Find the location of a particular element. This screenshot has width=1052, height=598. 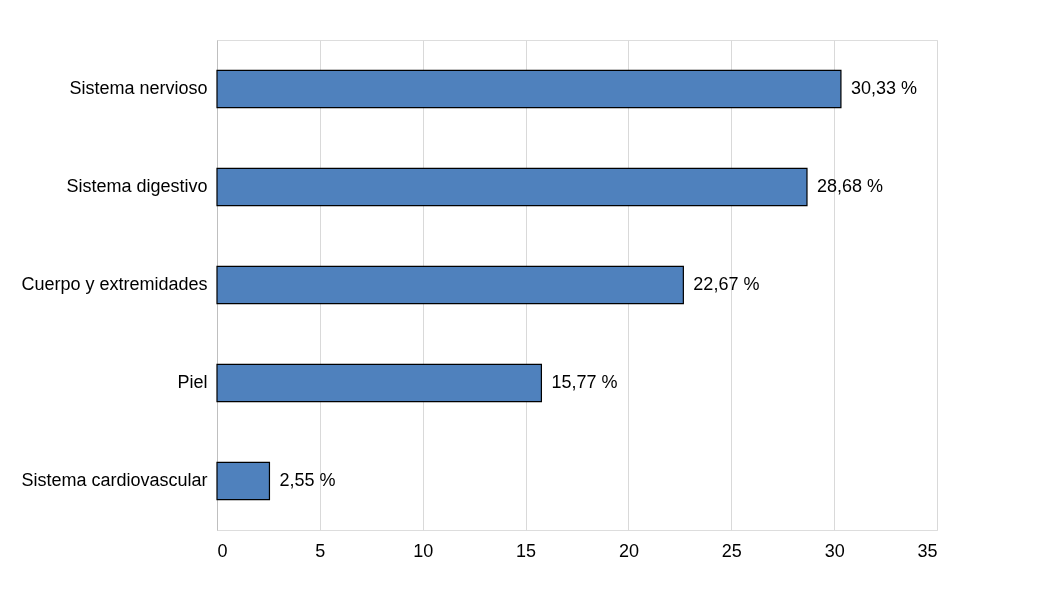

y-tick-label: Cuerpo y extremidades is located at coordinates (114, 284).